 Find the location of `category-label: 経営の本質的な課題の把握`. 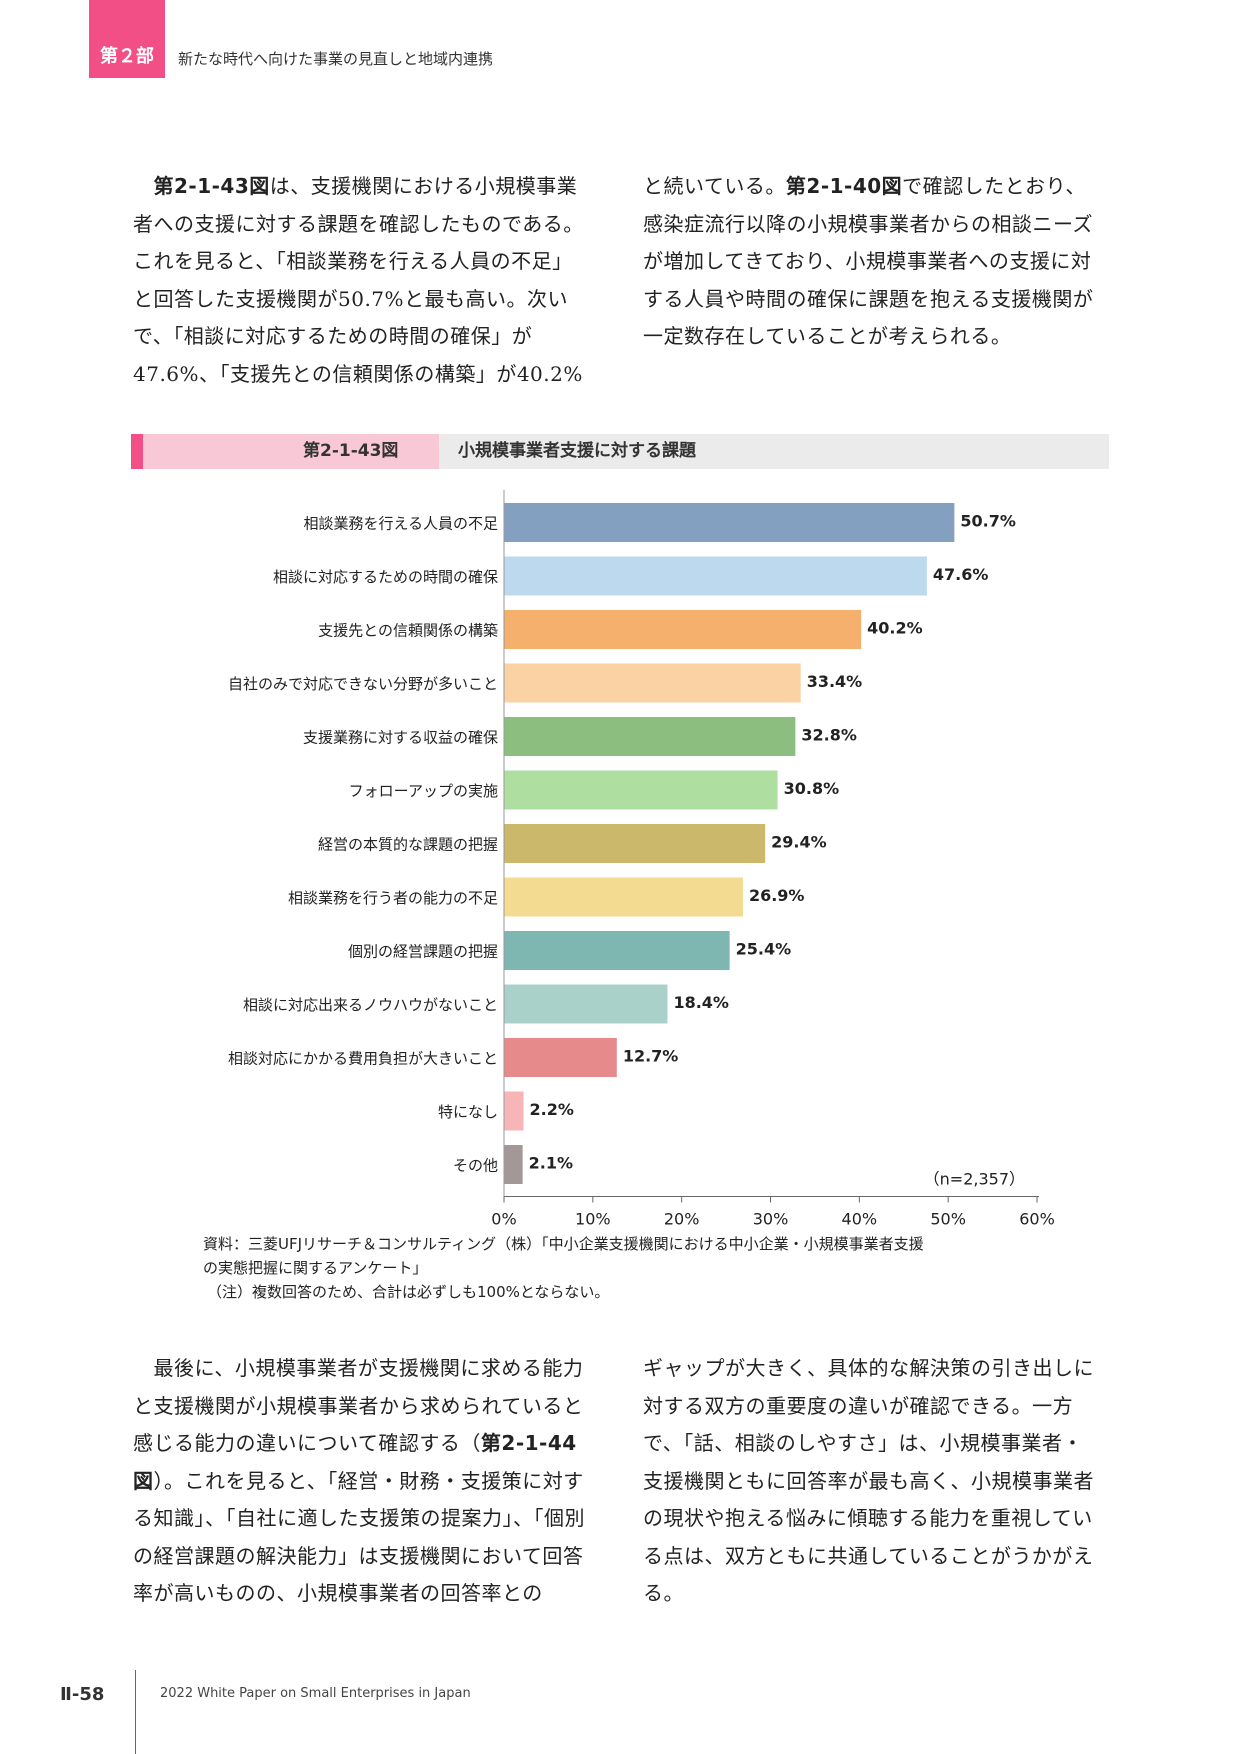

category-label: 経営の本質的な課題の把握 is located at coordinates (408, 845).